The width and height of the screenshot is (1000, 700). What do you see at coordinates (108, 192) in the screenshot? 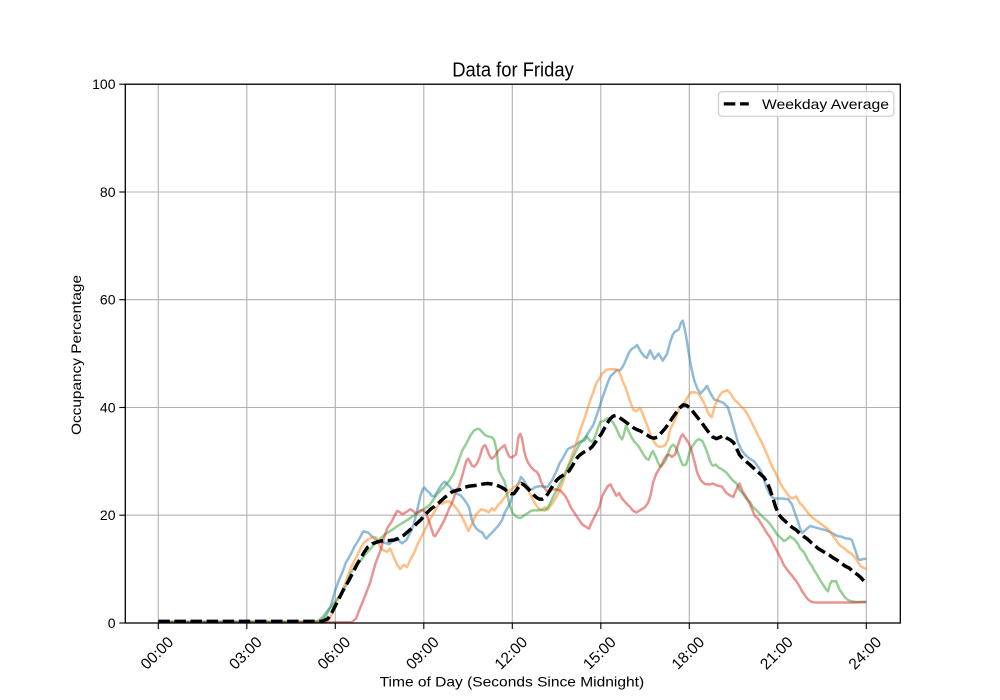
I see `svg-text: 80` at bounding box center [108, 192].